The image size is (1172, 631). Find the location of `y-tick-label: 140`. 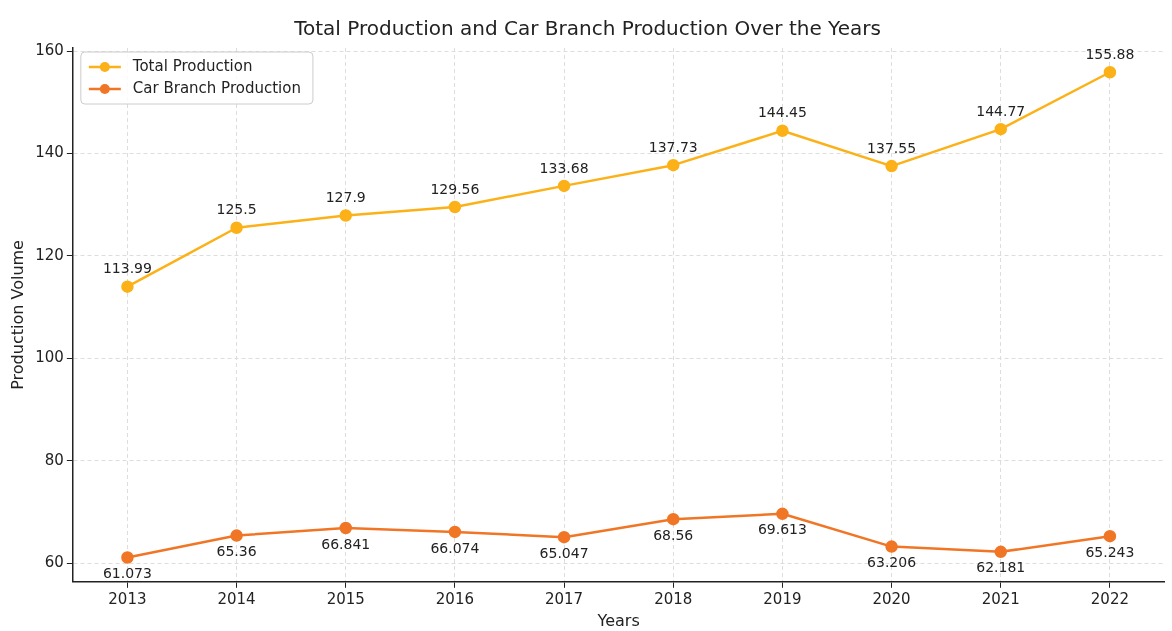

y-tick-label: 140 is located at coordinates (49, 152).